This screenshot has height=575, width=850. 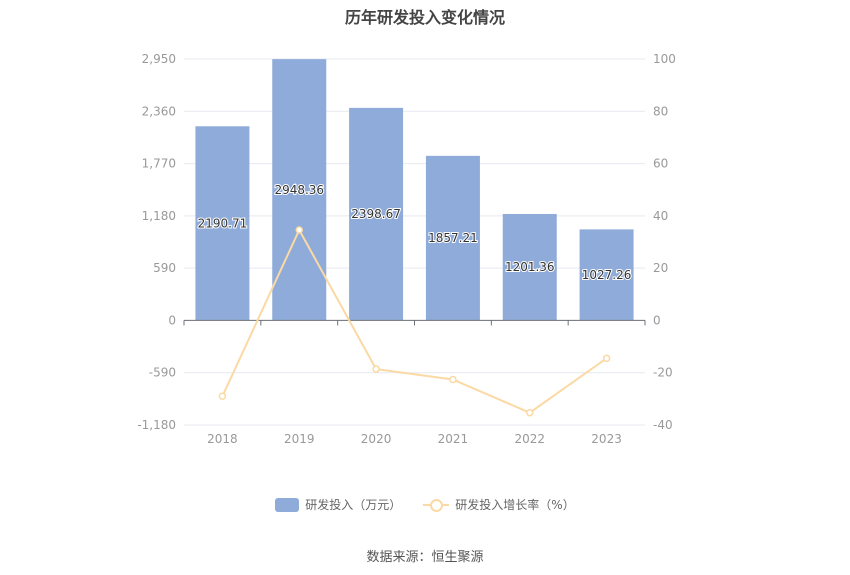 I want to click on y-left-tick-label: 590, so click(x=164, y=268).